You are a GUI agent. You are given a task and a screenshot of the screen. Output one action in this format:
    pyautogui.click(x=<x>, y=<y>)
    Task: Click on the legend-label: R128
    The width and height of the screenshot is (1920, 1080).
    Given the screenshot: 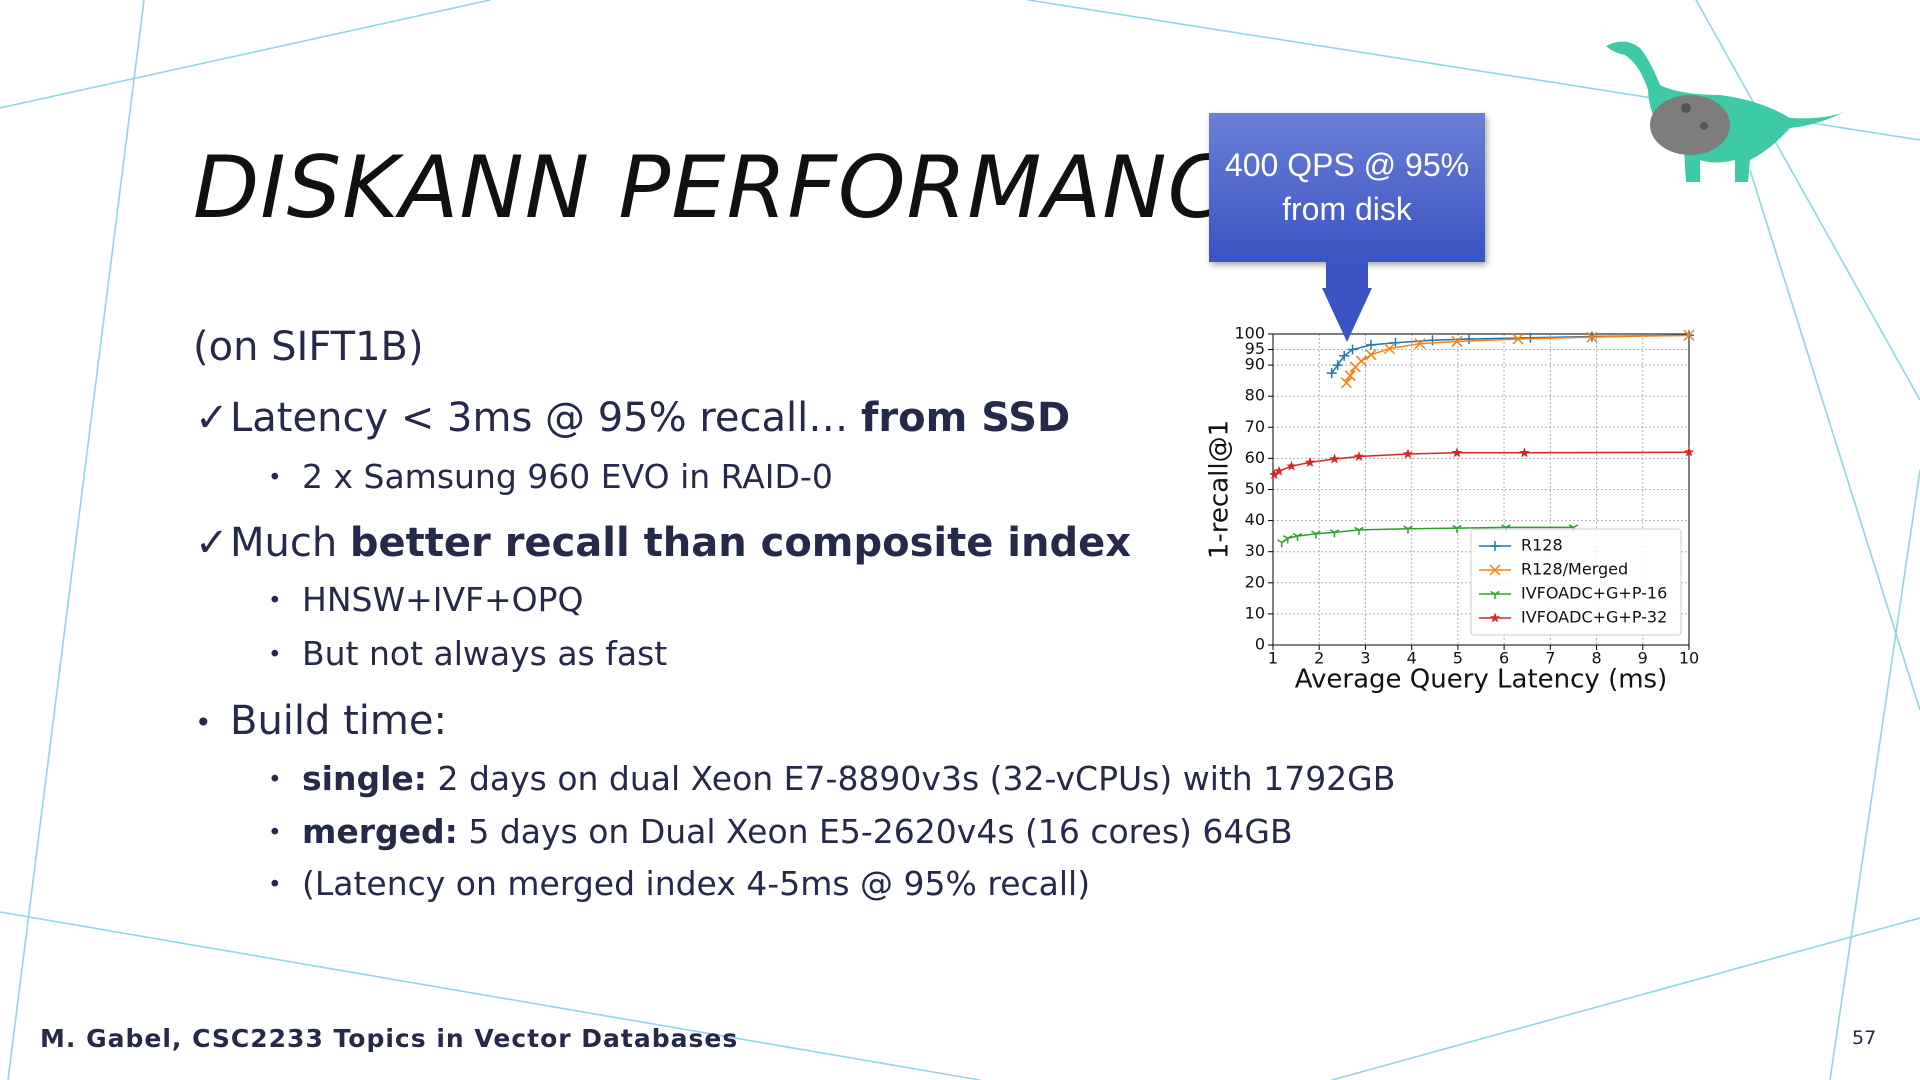 What is the action you would take?
    pyautogui.click(x=1542, y=545)
    